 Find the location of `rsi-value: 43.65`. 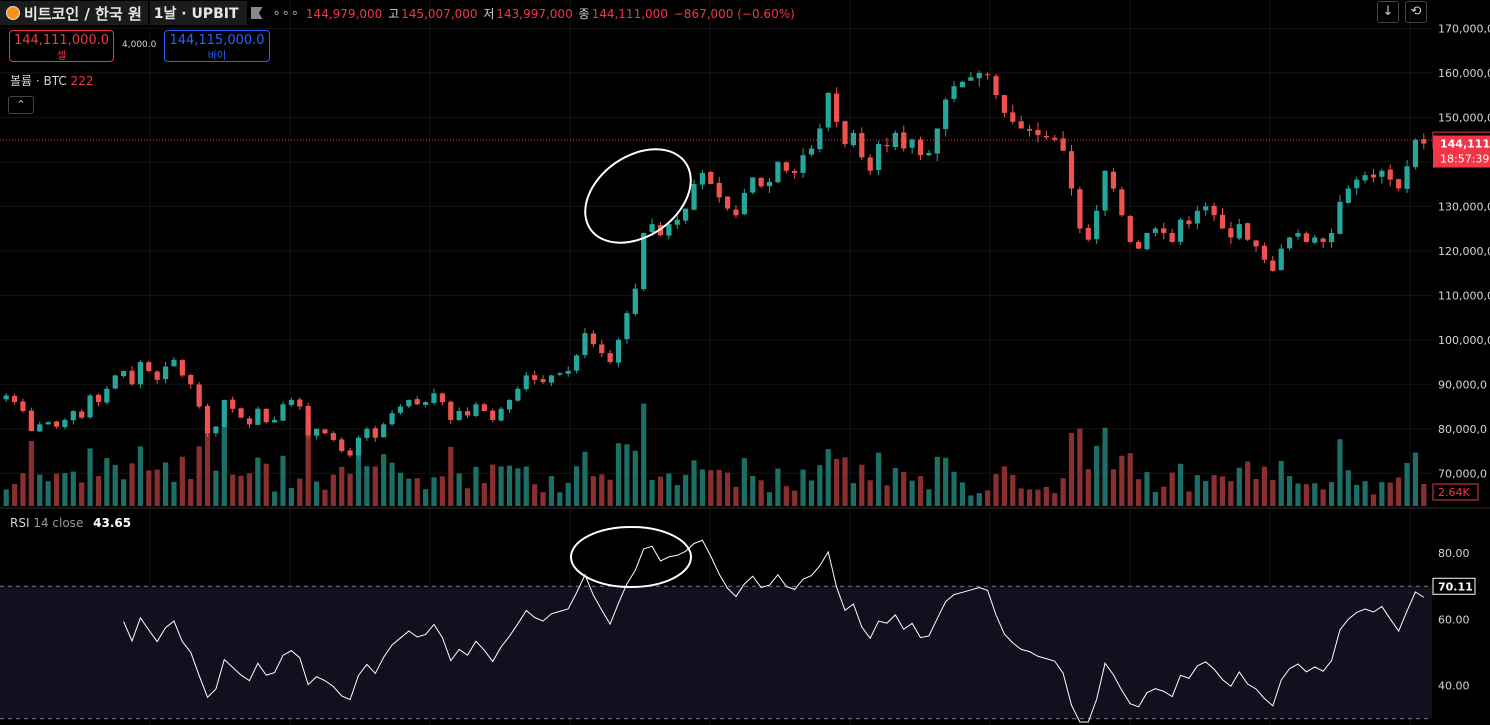

rsi-value: 43.65 is located at coordinates (112, 523).